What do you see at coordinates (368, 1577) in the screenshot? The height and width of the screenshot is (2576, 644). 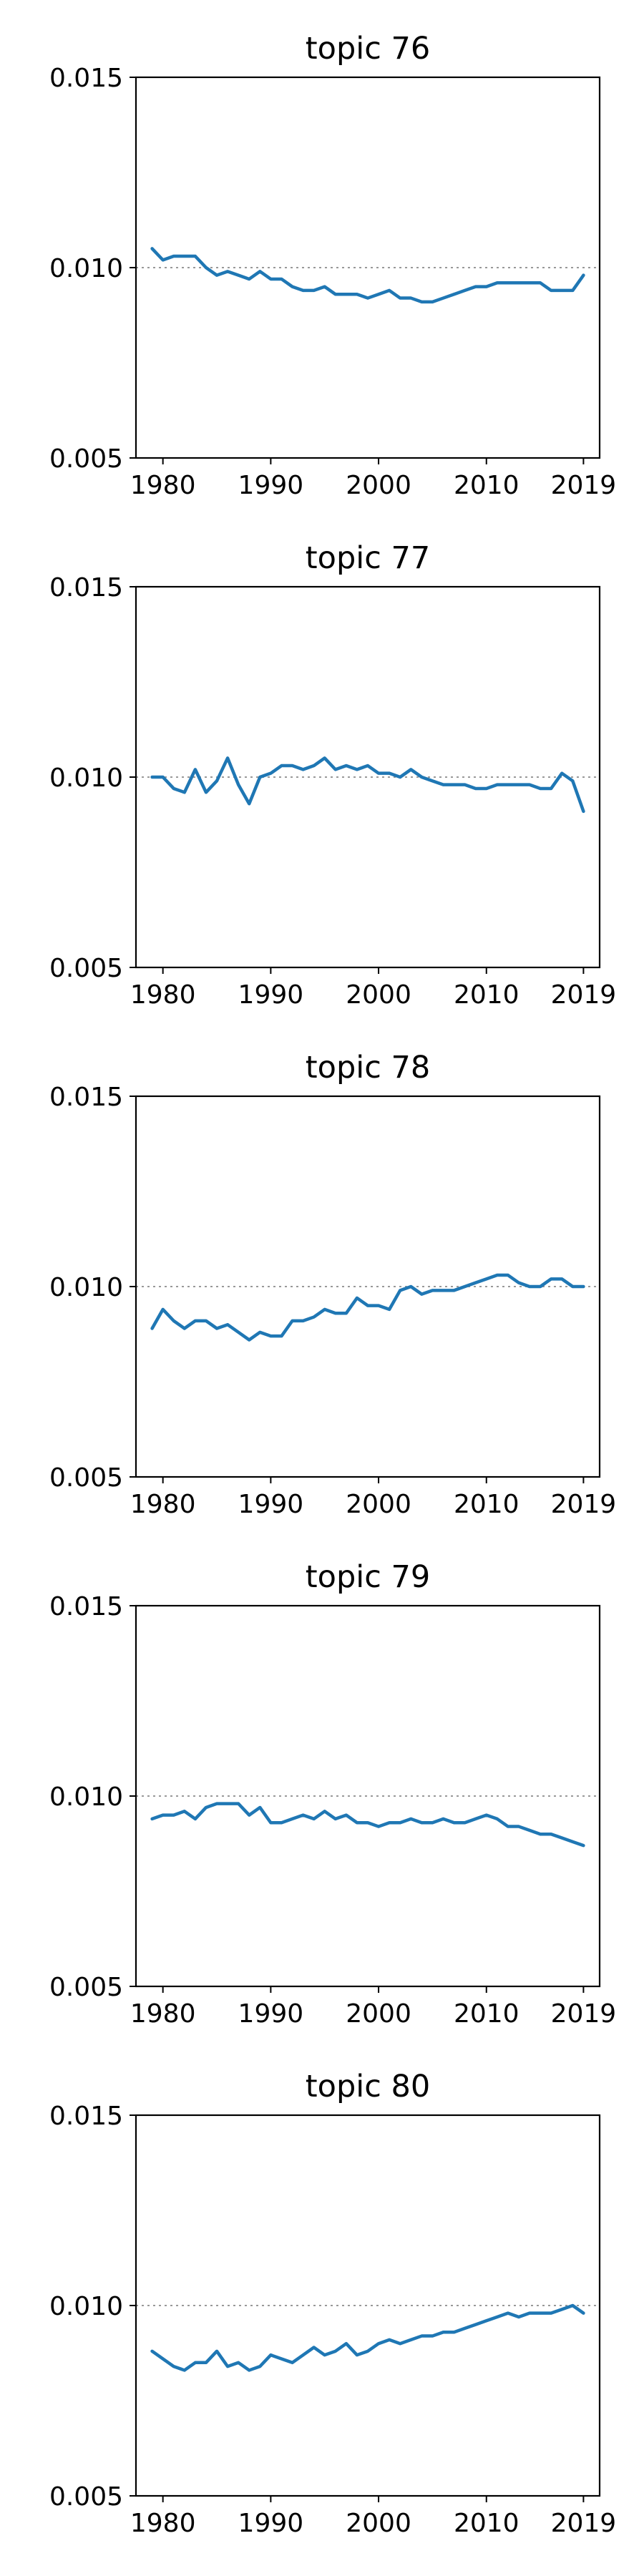 I see `chart-title: topic 79` at bounding box center [368, 1577].